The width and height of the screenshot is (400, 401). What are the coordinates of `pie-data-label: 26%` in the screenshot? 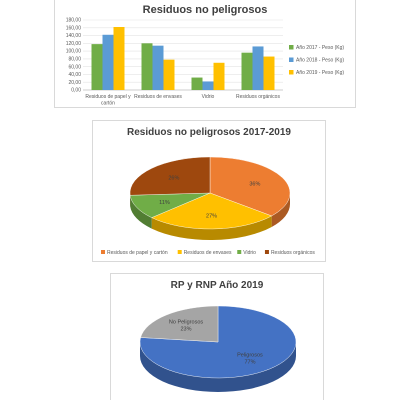 It's located at (173, 179).